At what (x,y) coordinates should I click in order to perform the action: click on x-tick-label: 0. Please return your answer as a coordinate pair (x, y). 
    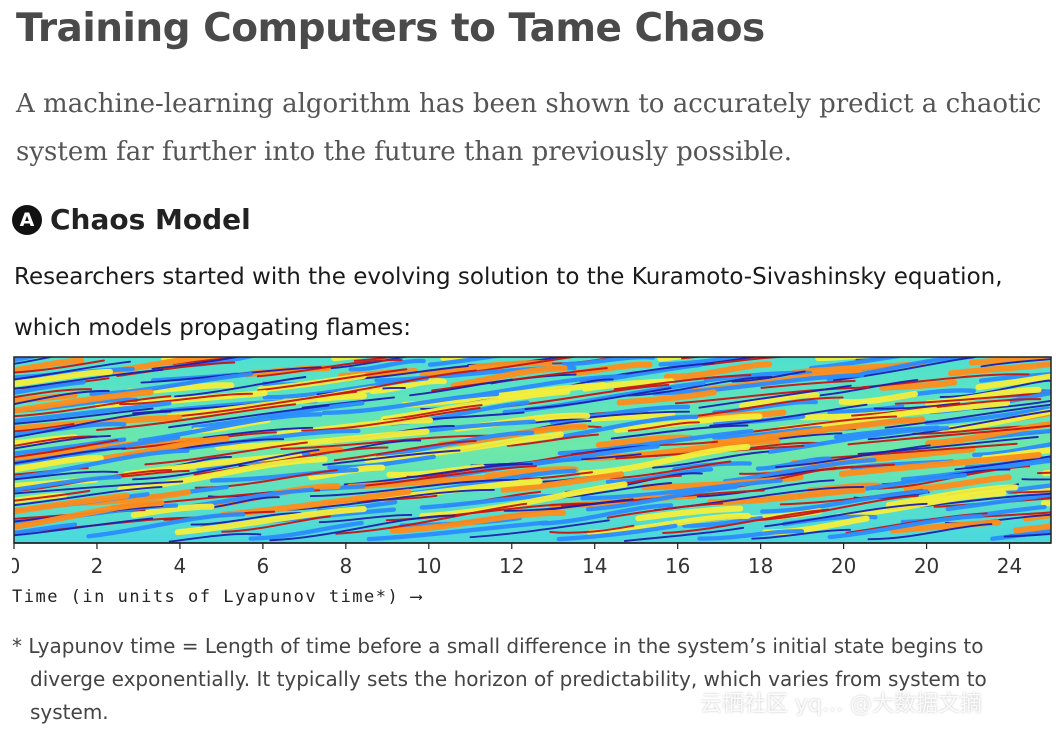
    Looking at the image, I should click on (16, 566).